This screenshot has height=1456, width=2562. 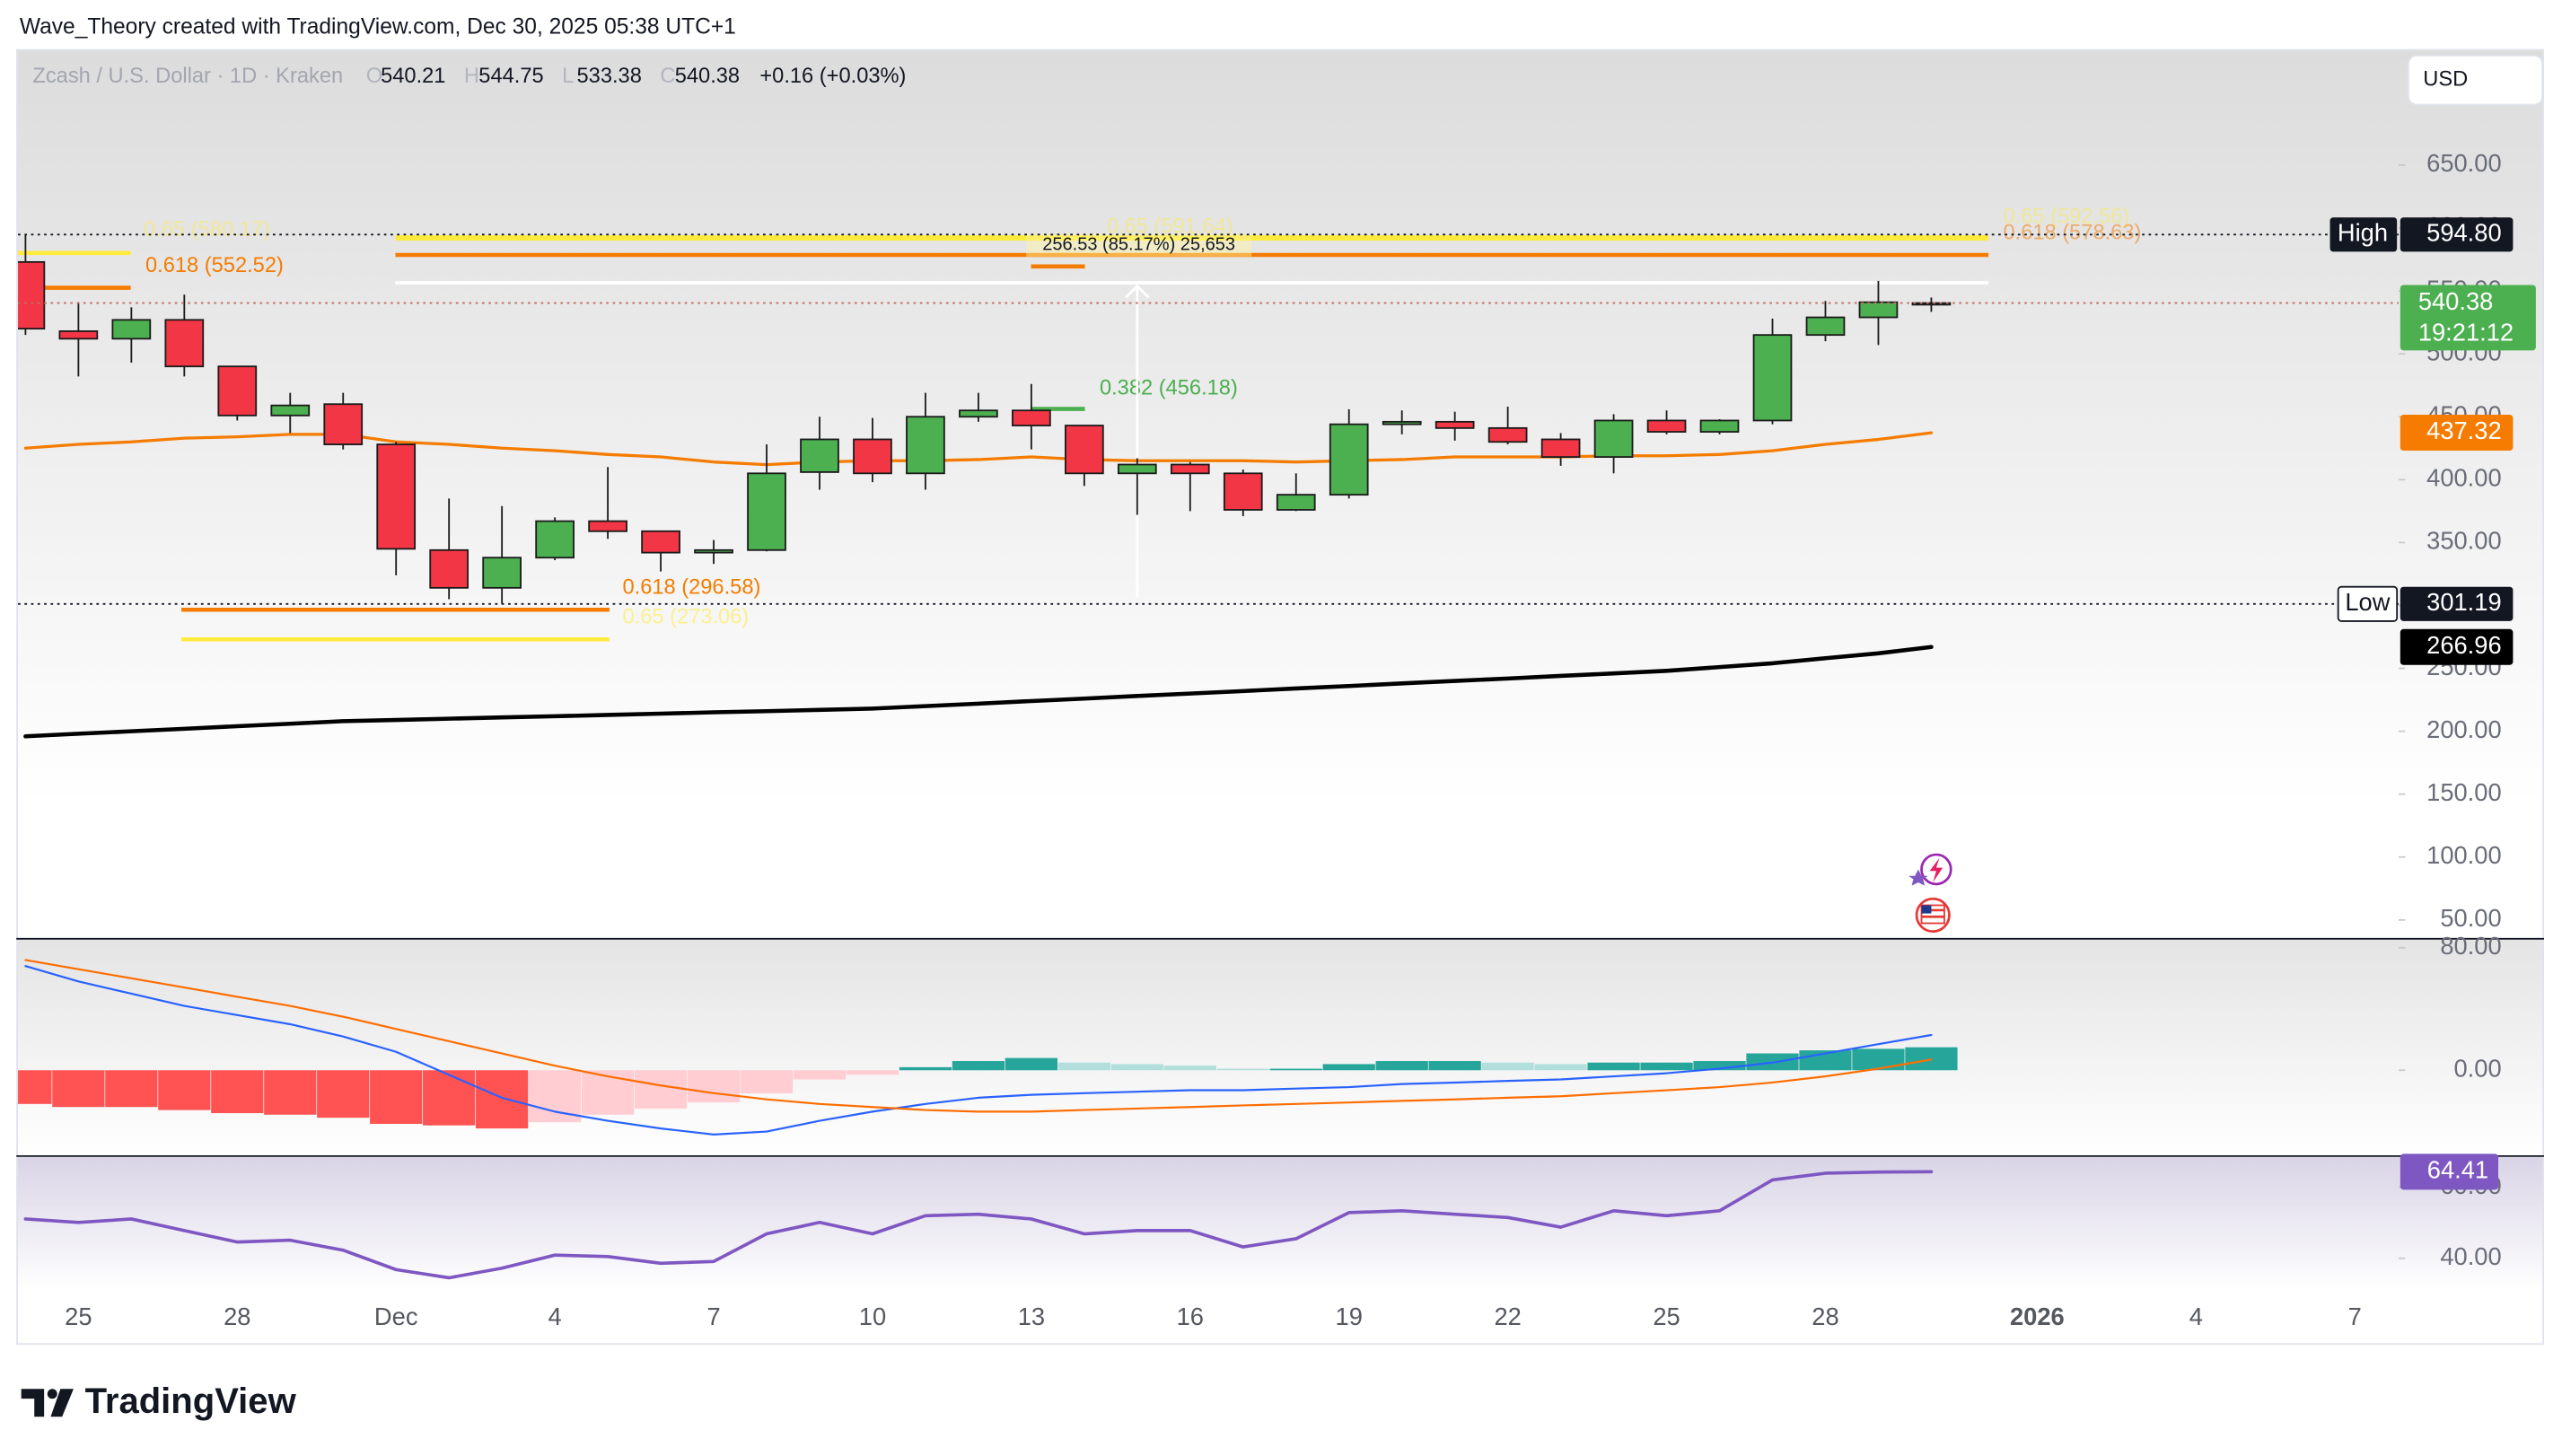 What do you see at coordinates (2456, 301) in the screenshot?
I see `current-price-label: 540.38` at bounding box center [2456, 301].